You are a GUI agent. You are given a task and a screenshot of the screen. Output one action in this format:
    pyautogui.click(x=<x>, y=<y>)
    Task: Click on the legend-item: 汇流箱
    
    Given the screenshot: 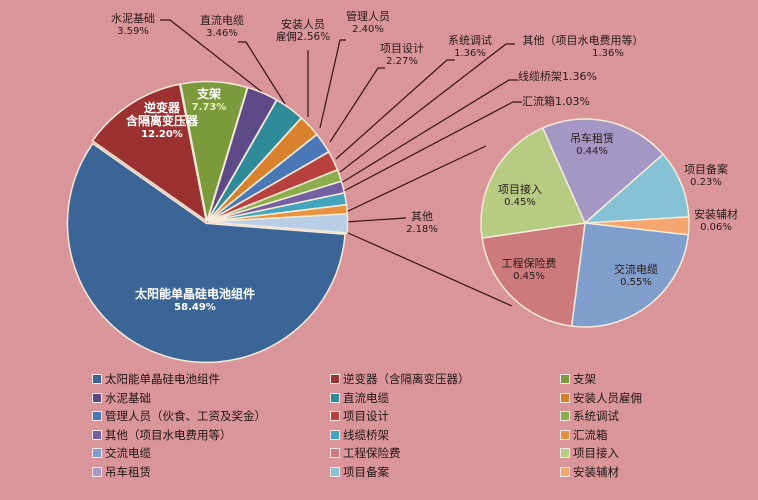 What is the action you would take?
    pyautogui.click(x=584, y=435)
    